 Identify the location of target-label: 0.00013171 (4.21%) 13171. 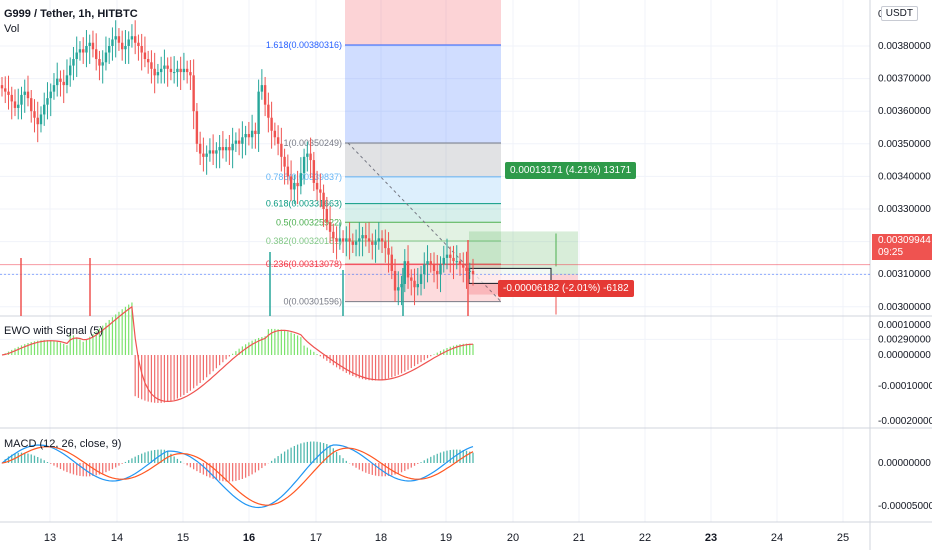
(571, 170).